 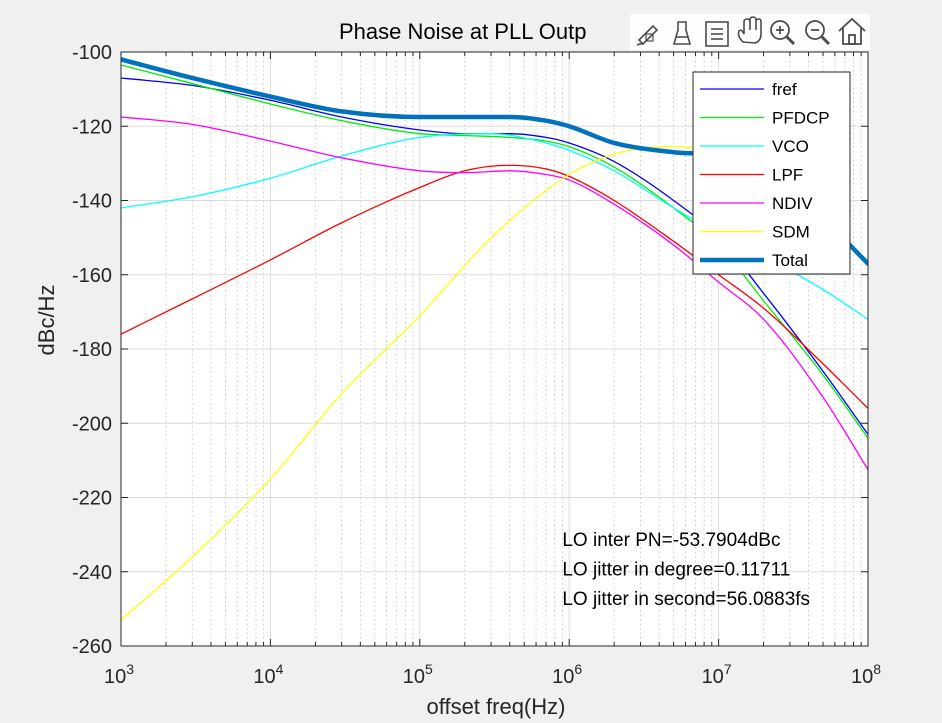 I want to click on x-tick-labels: 10³ 10⁴ 10⁵ 10⁶ 10⁷ 10⁸, so click(x=492, y=674).